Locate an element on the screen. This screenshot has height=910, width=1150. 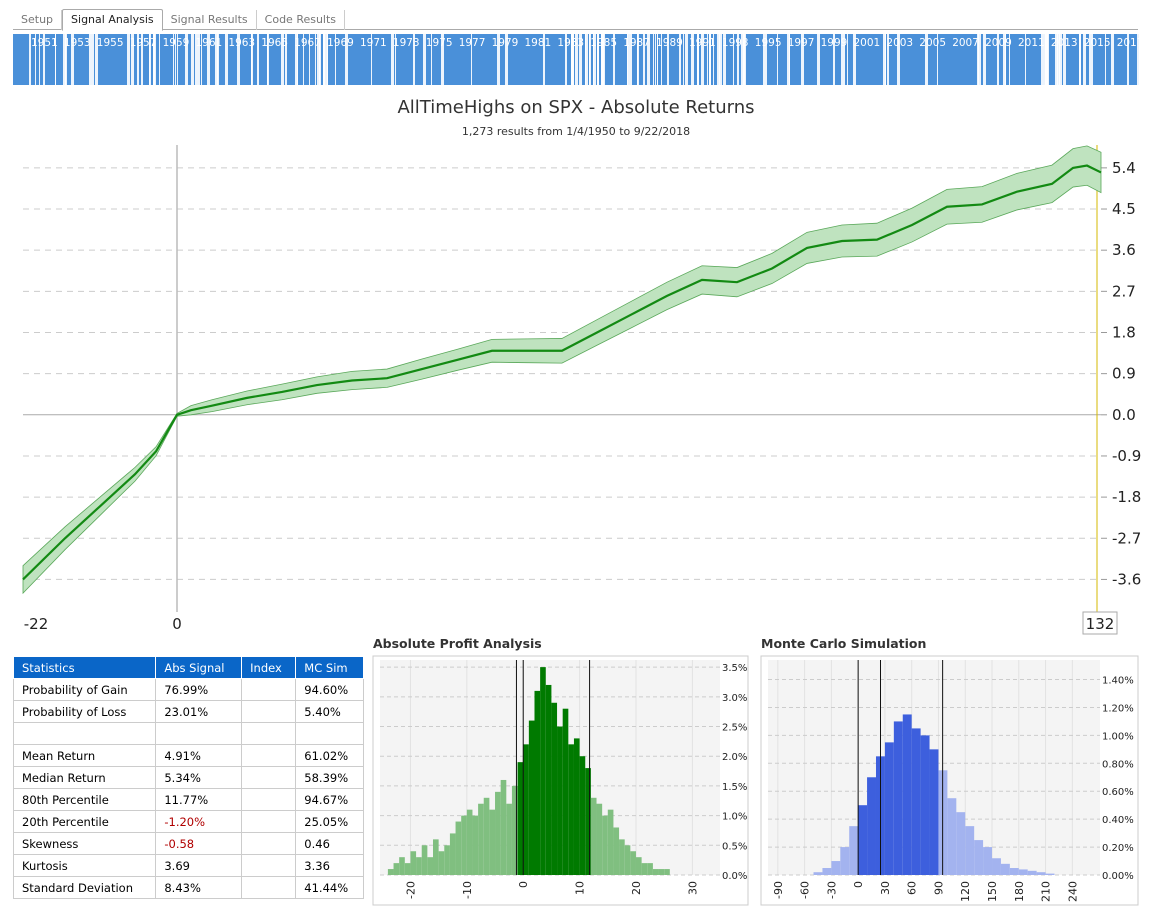
panel-title: Monte Carlo Simulation is located at coordinates (843, 643).